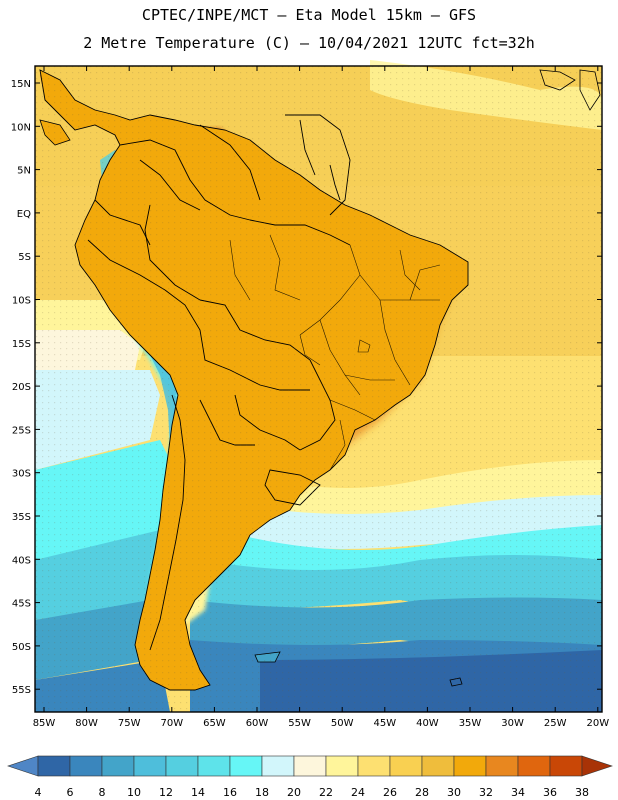 The width and height of the screenshot is (618, 800). I want to click on lat-label: EQ, so click(24, 214).